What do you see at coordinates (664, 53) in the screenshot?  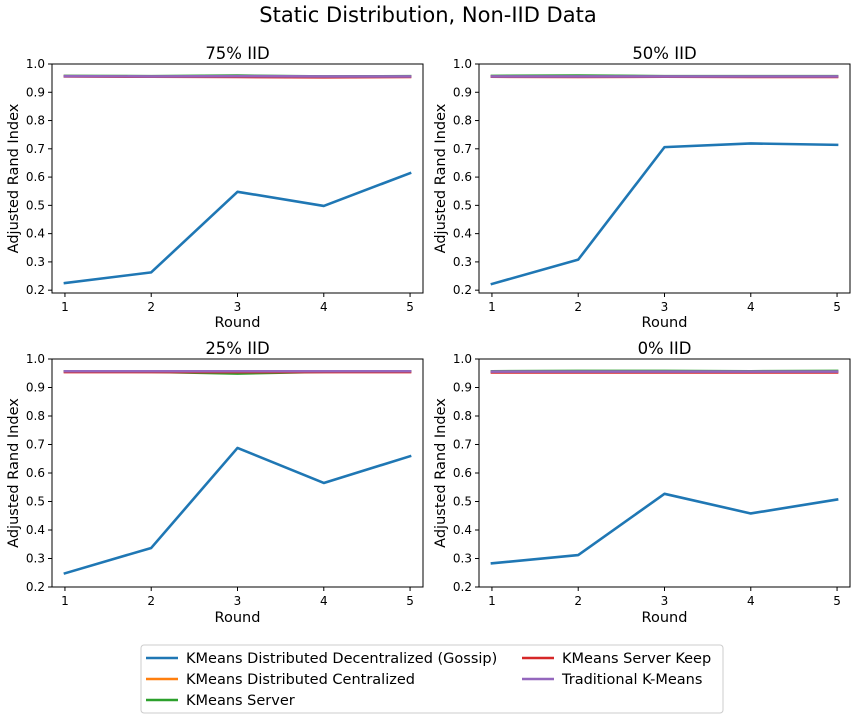 I see `subplot-title: 50% IID` at bounding box center [664, 53].